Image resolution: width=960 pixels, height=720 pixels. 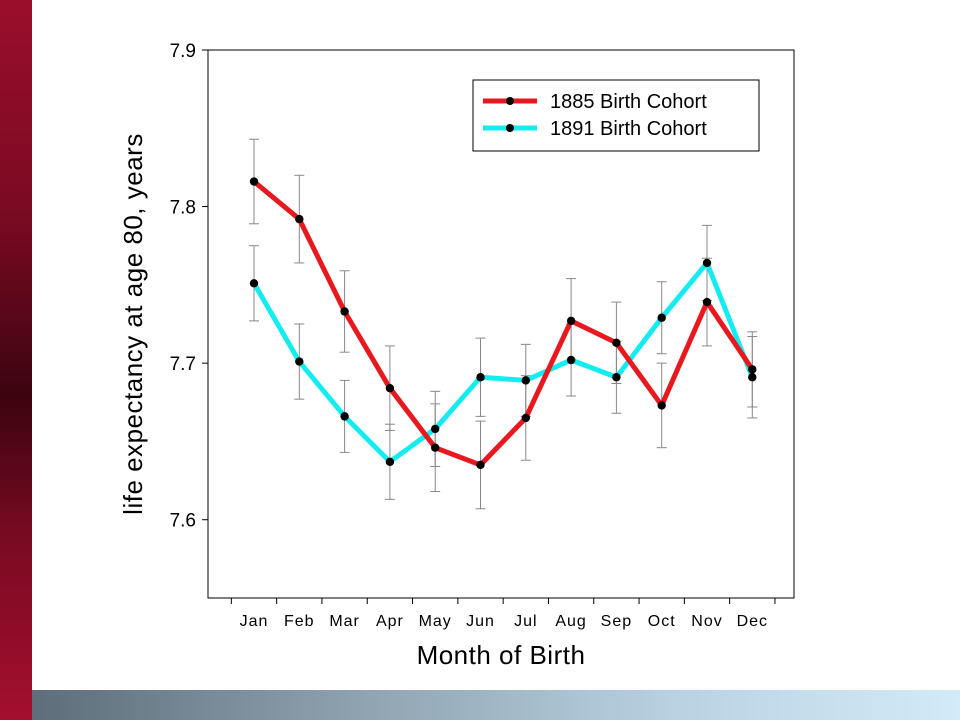 I want to click on bottom-decorative-bar, so click(x=496, y=705).